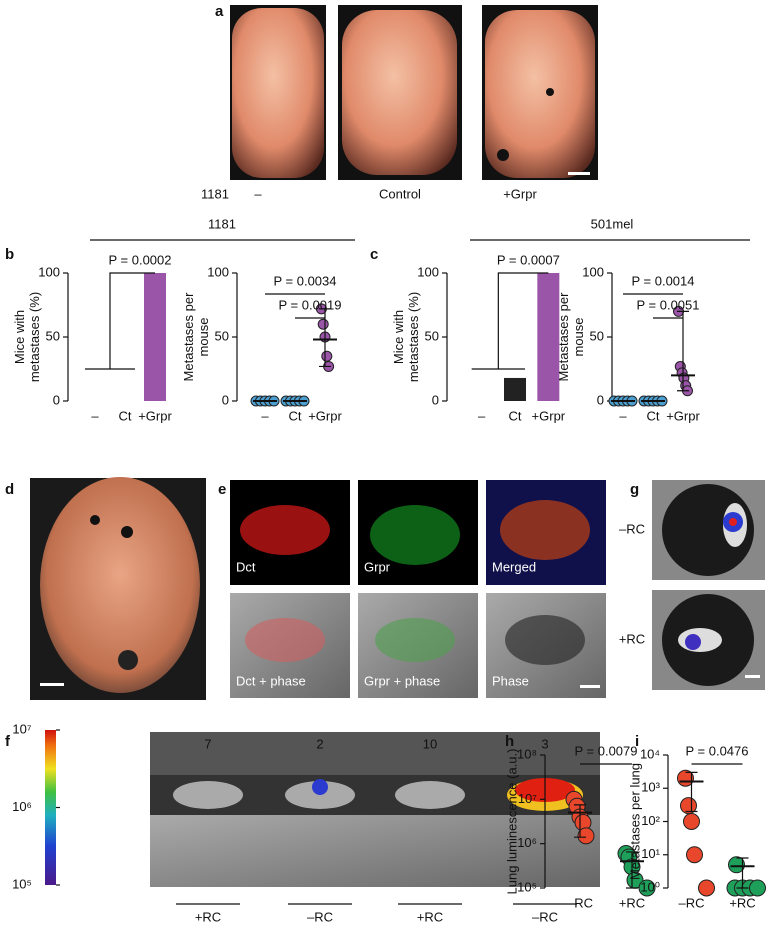 The height and width of the screenshot is (932, 772). I want to click on image-label: –RC, so click(632, 528).